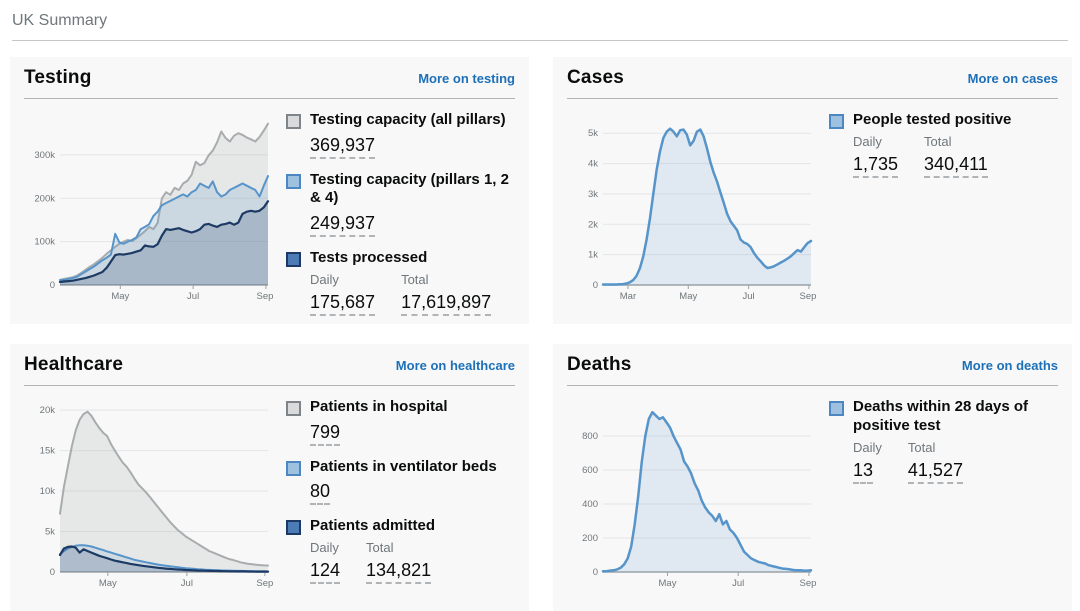 Image resolution: width=1080 pixels, height=611 pixels. What do you see at coordinates (74, 364) in the screenshot?
I see `healthcare-title: Healthcare` at bounding box center [74, 364].